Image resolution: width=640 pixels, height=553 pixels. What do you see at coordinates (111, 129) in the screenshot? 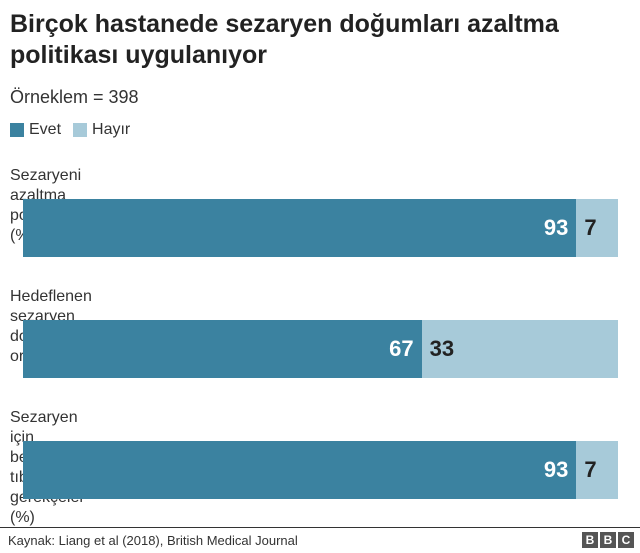
I see `legend-label-hayir: Hayır` at bounding box center [111, 129].